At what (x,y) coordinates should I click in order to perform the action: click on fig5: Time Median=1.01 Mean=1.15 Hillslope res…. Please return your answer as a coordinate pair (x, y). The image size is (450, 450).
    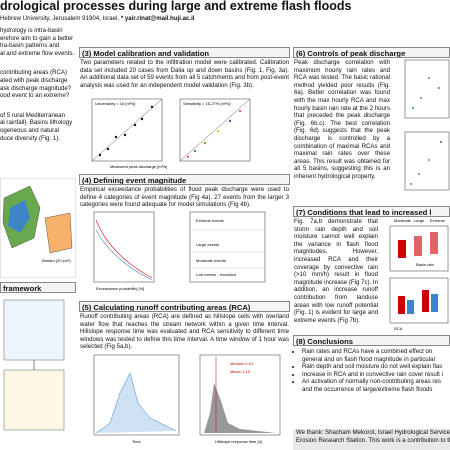
    Looking at the image, I should click on (187, 399).